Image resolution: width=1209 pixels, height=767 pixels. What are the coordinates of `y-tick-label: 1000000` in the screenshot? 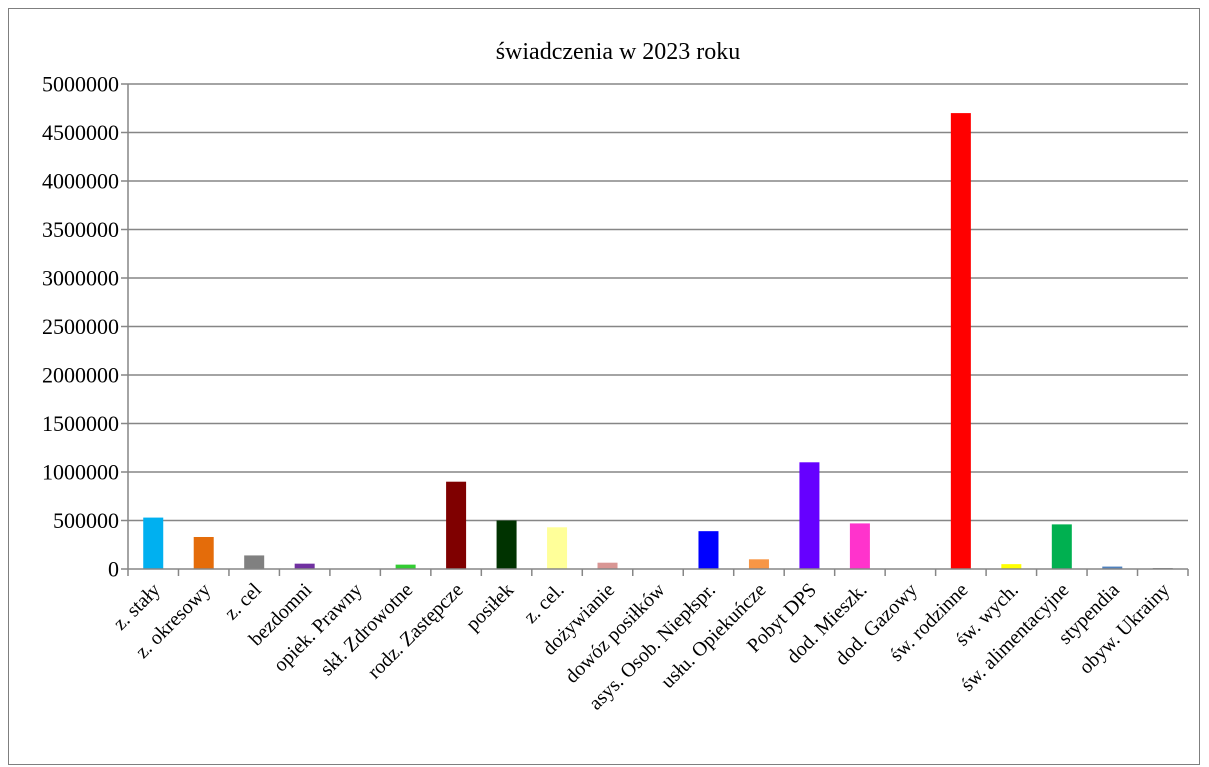 It's located at (80, 472).